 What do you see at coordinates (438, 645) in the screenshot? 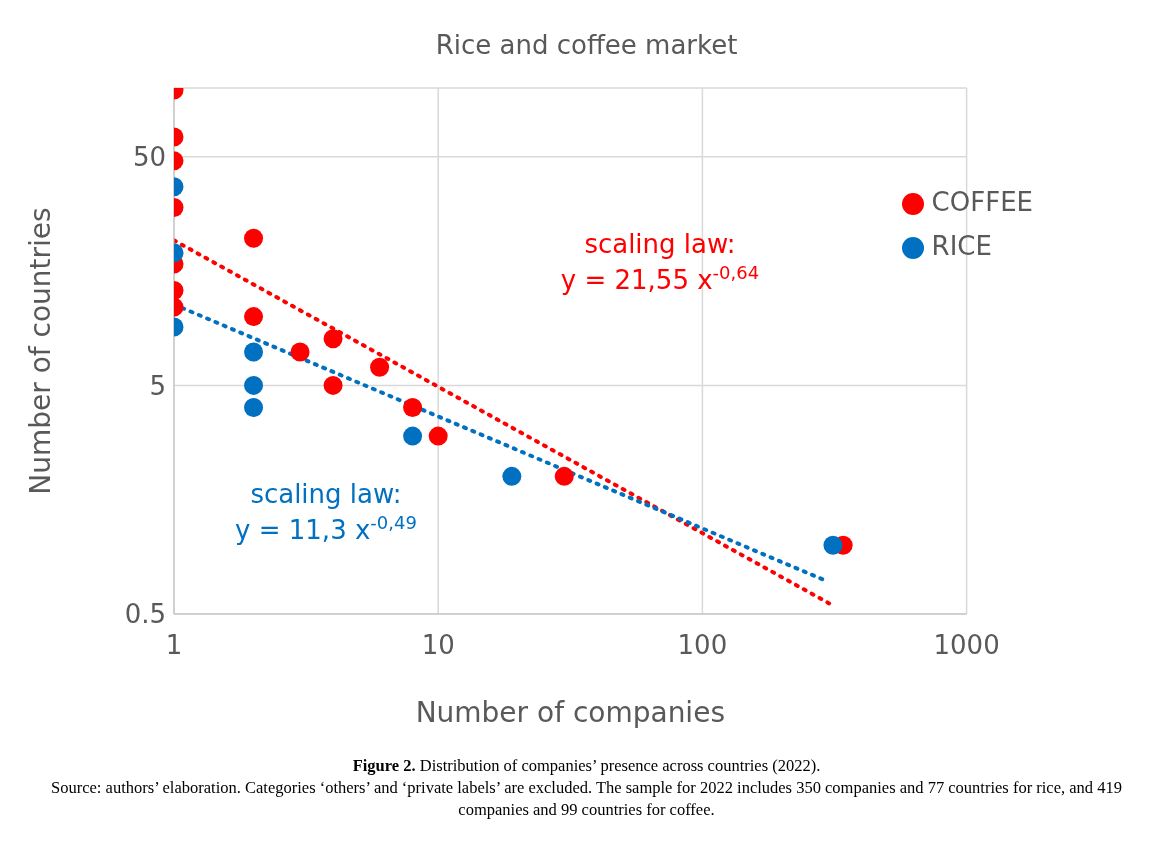
I see `x-tick-label: 10` at bounding box center [438, 645].